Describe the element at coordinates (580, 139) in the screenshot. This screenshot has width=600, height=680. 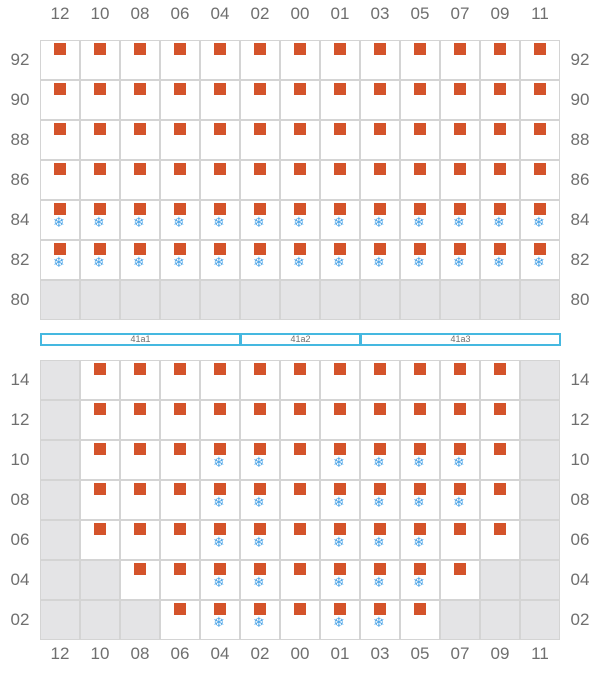
I see `row-label: 88` at that location.